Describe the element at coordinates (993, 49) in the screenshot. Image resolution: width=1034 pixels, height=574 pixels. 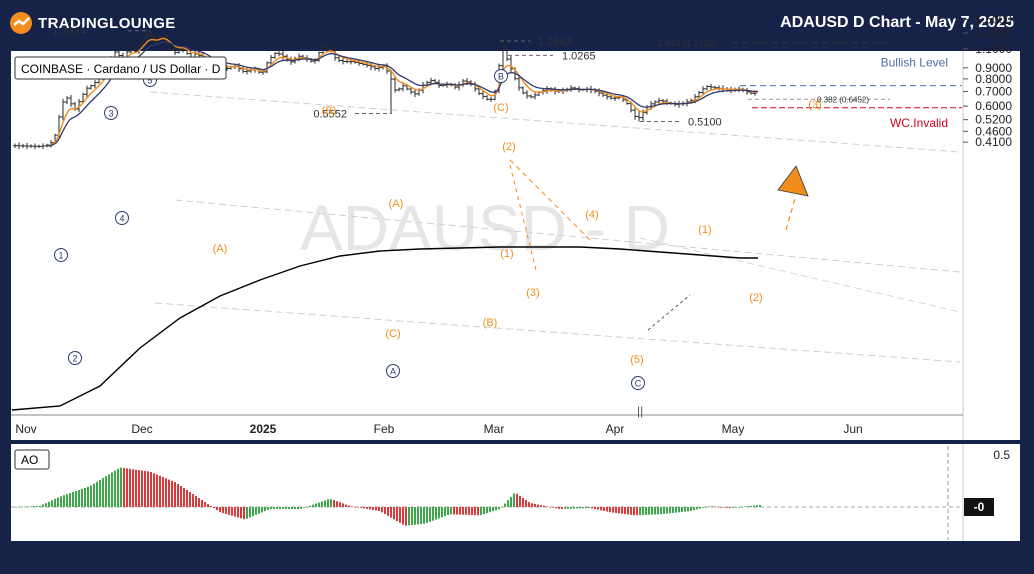
I see `price-tick-label: 1.1000` at that location.